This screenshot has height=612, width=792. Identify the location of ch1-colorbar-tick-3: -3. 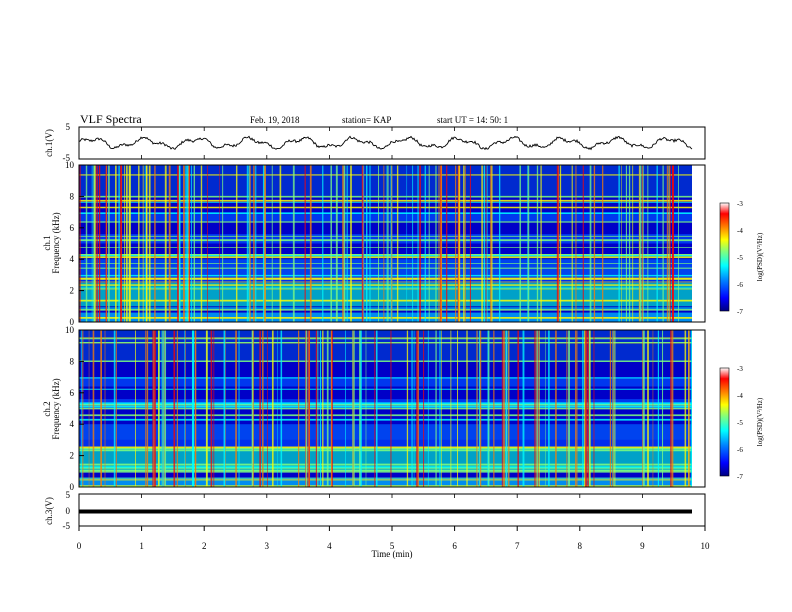
(740, 204).